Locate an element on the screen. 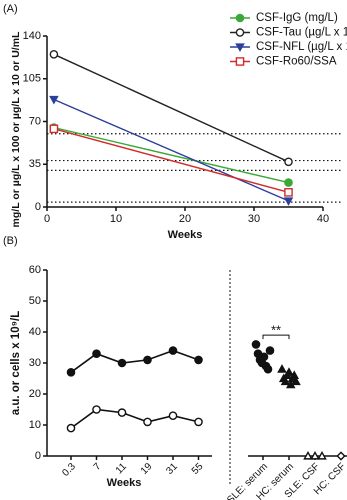 Image resolution: width=347 pixels, height=500 pixels. y-axis-label: mg/L or µg/L x 100 or µg/L x 10 or U/mL is located at coordinates (16, 129).